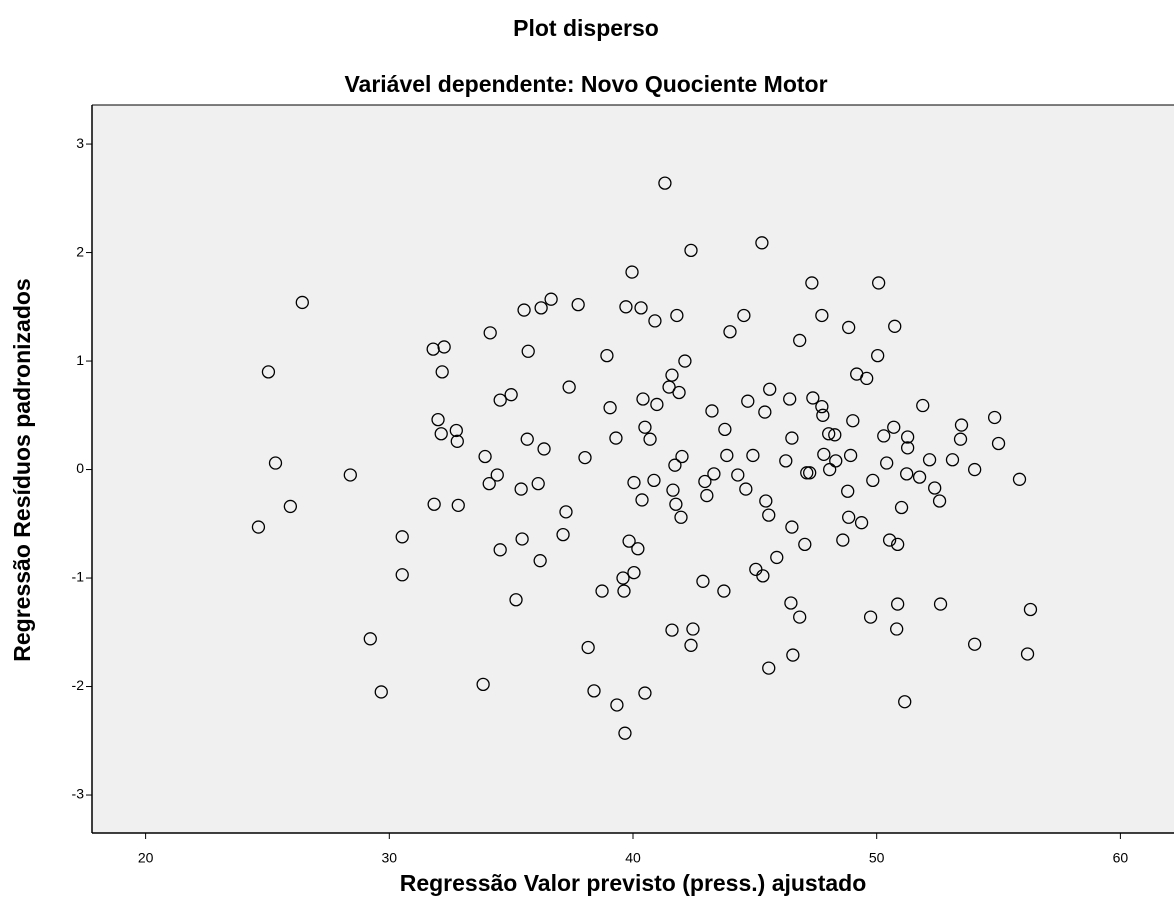 The height and width of the screenshot is (924, 1174). I want to click on x-tick-label: 30, so click(390, 858).